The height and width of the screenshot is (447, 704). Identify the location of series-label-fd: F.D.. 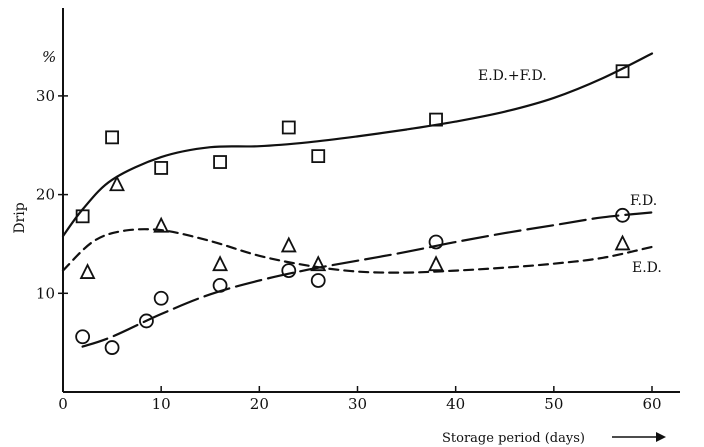
(643, 201).